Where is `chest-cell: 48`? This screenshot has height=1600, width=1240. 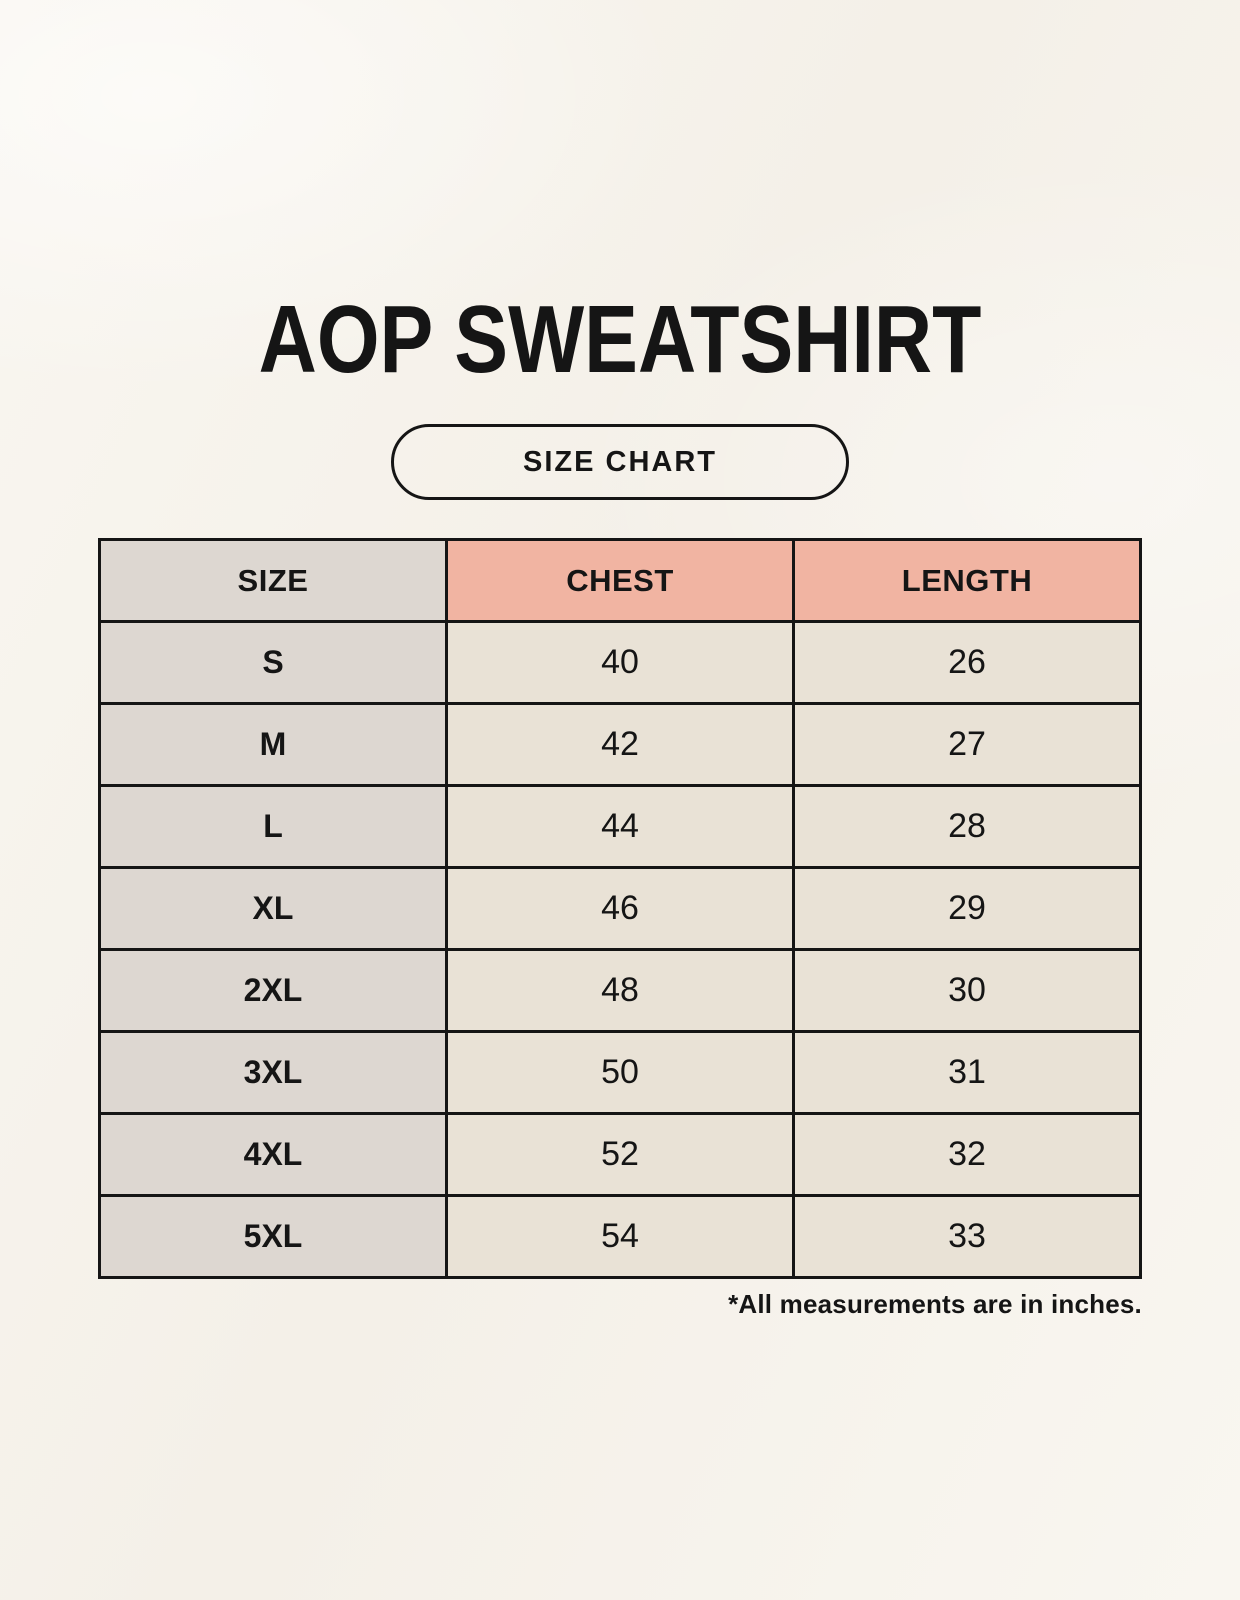 chest-cell: 48 is located at coordinates (620, 990).